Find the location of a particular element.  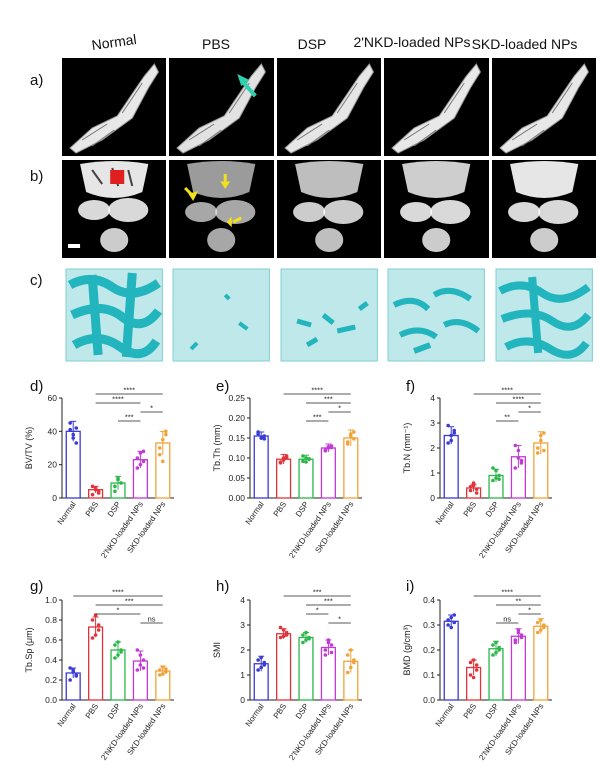

ct-section-image-normal is located at coordinates (114, 209).